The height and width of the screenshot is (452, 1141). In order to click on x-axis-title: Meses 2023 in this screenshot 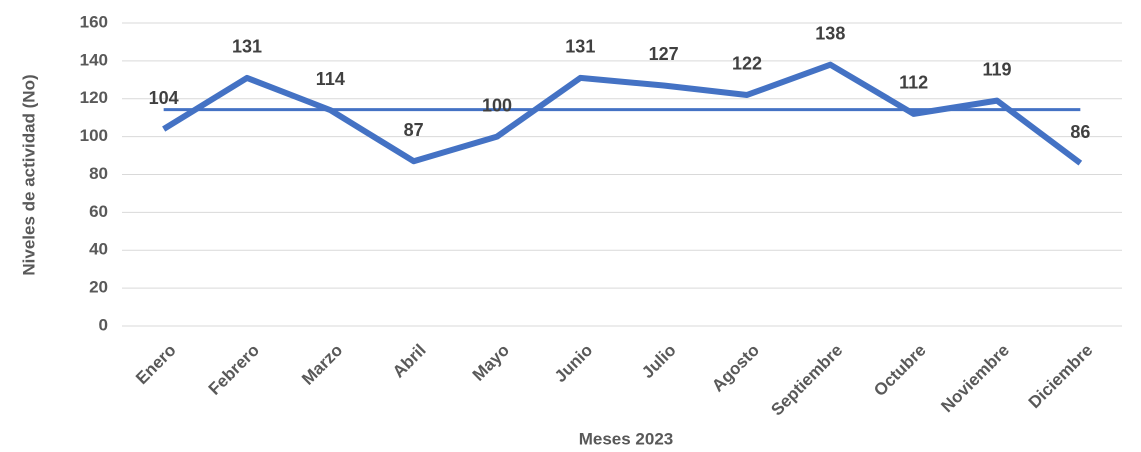, I will do `click(626, 438)`.